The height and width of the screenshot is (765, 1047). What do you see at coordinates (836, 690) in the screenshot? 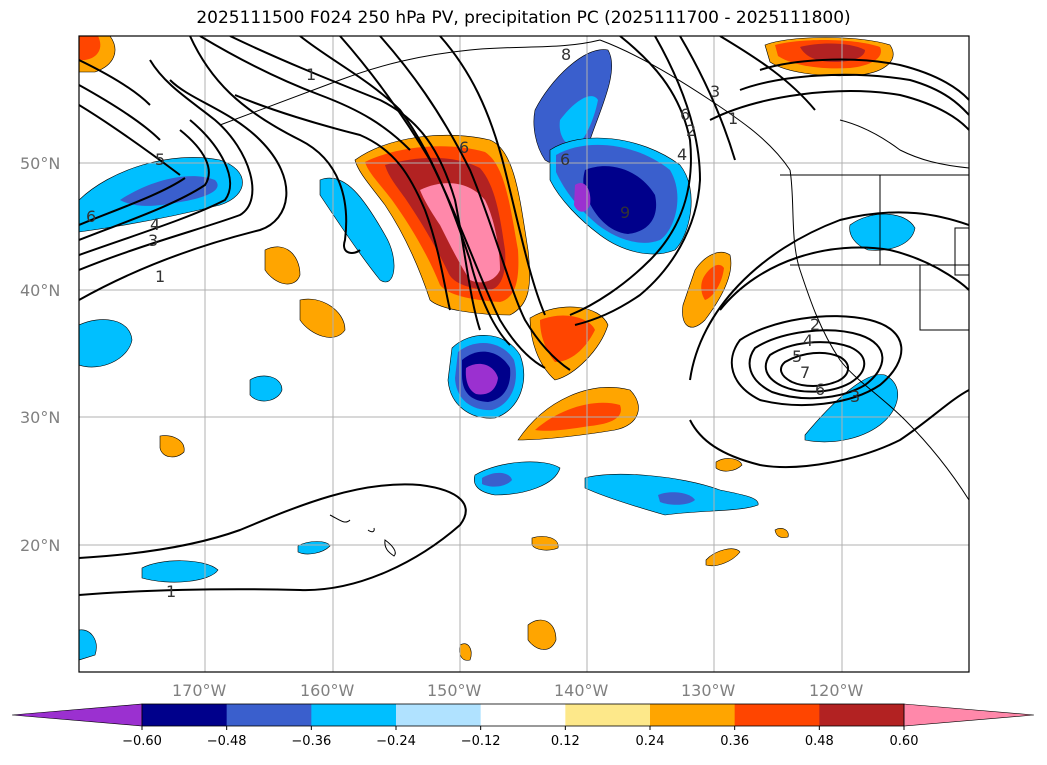
I see `lon-label: 120°W` at bounding box center [836, 690].